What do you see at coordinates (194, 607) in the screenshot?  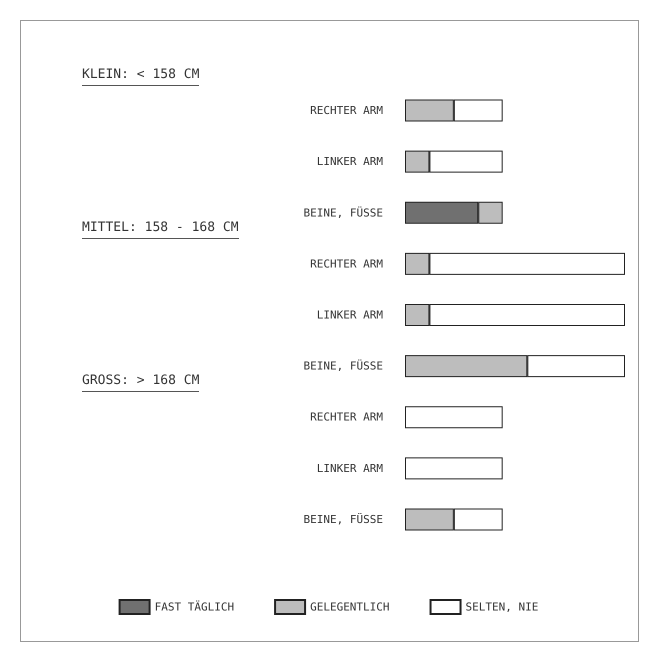 I see `legend-label: FAST TÄGLICH` at bounding box center [194, 607].